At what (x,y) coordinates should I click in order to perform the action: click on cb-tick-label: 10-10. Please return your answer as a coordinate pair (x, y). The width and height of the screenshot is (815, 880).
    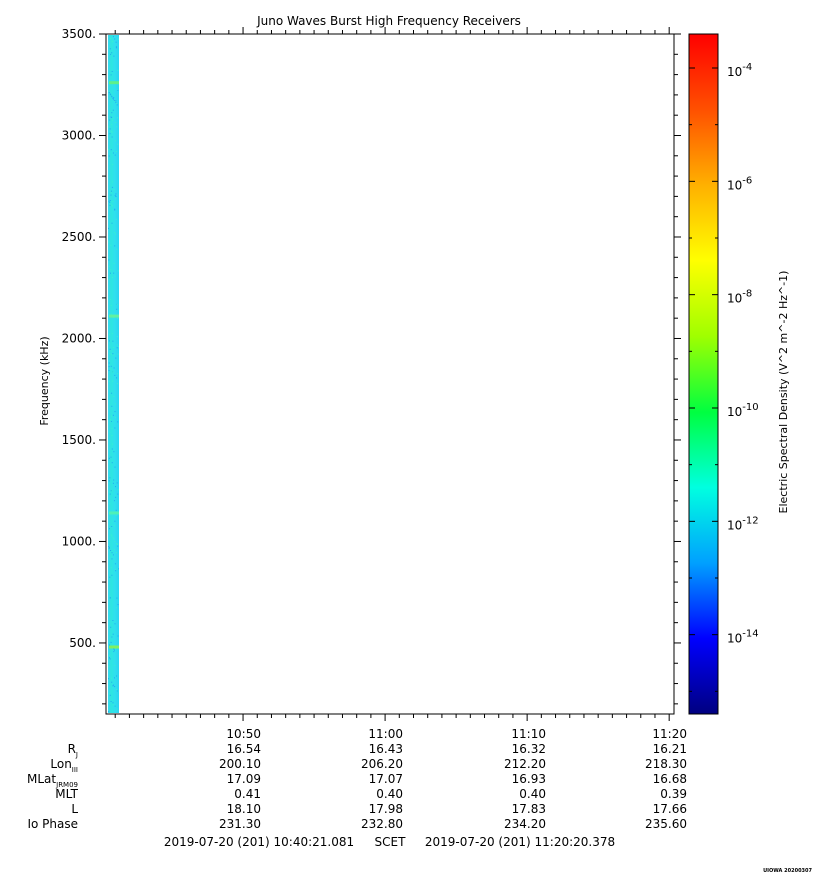
    Looking at the image, I should click on (743, 410).